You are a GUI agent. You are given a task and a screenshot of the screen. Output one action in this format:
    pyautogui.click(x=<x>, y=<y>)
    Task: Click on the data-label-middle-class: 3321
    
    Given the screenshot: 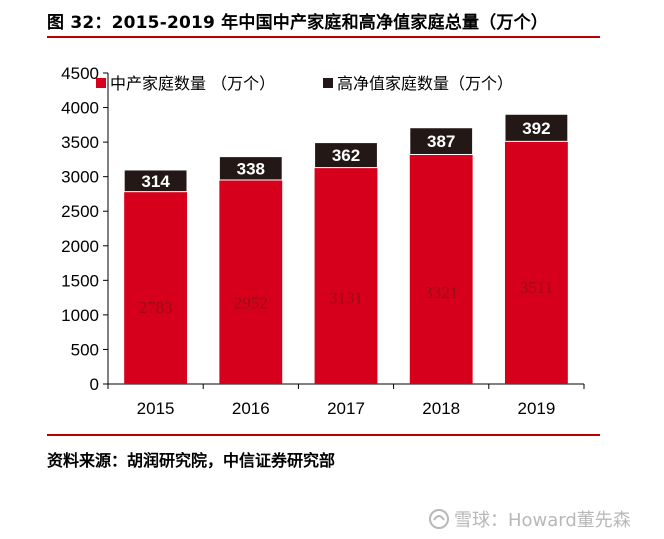 What is the action you would take?
    pyautogui.click(x=441, y=292)
    